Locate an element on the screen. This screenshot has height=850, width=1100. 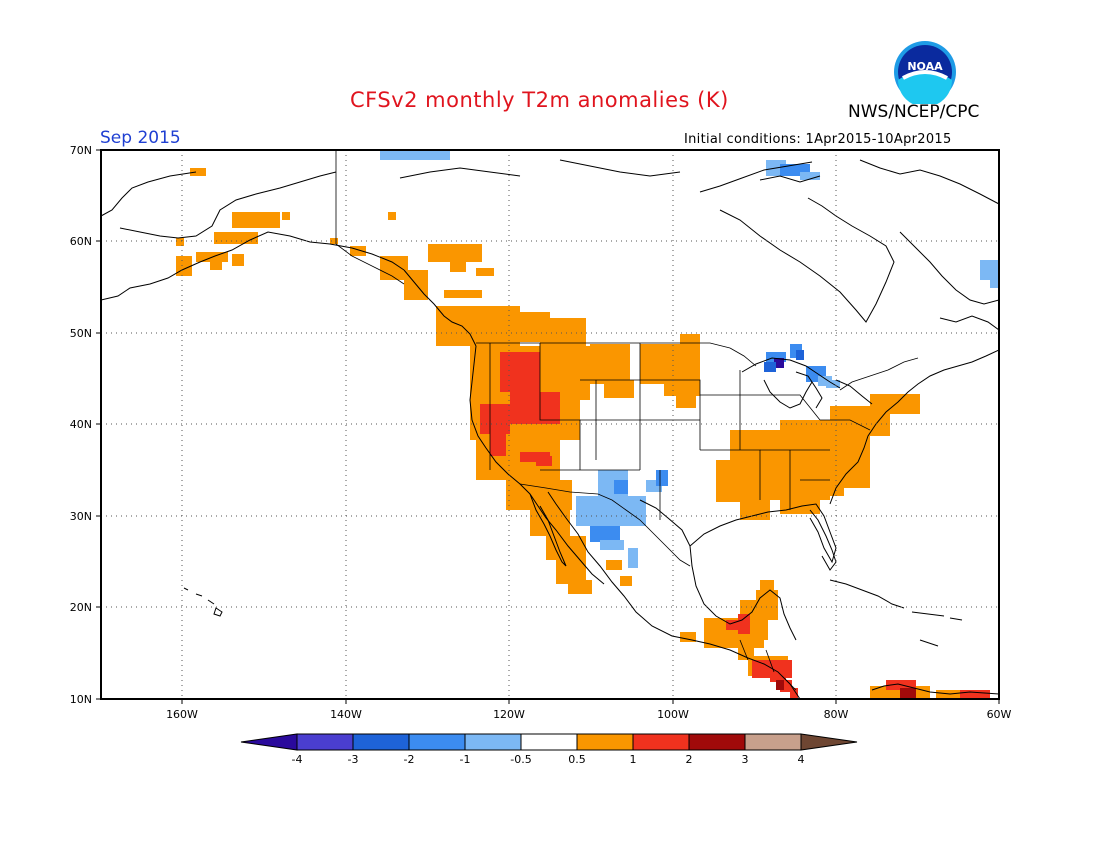
lat-label: 10N is located at coordinates (81, 699).